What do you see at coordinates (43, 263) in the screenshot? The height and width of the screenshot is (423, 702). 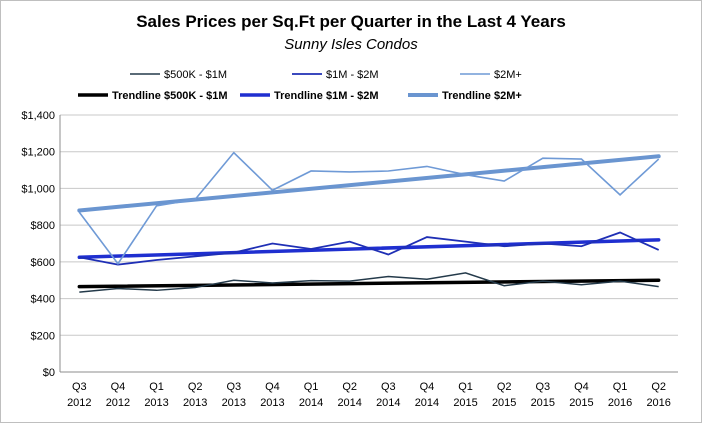 I see `y-tick-label: $600` at bounding box center [43, 263].